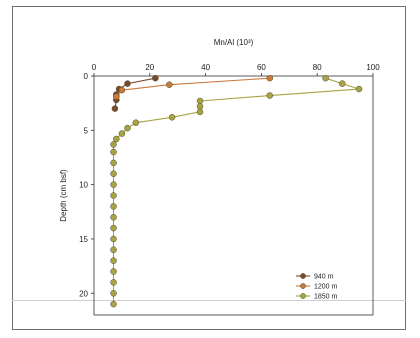 The height and width of the screenshot is (338, 420). What do you see at coordinates (205, 67) in the screenshot?
I see `x-tick-label: 40` at bounding box center [205, 67].